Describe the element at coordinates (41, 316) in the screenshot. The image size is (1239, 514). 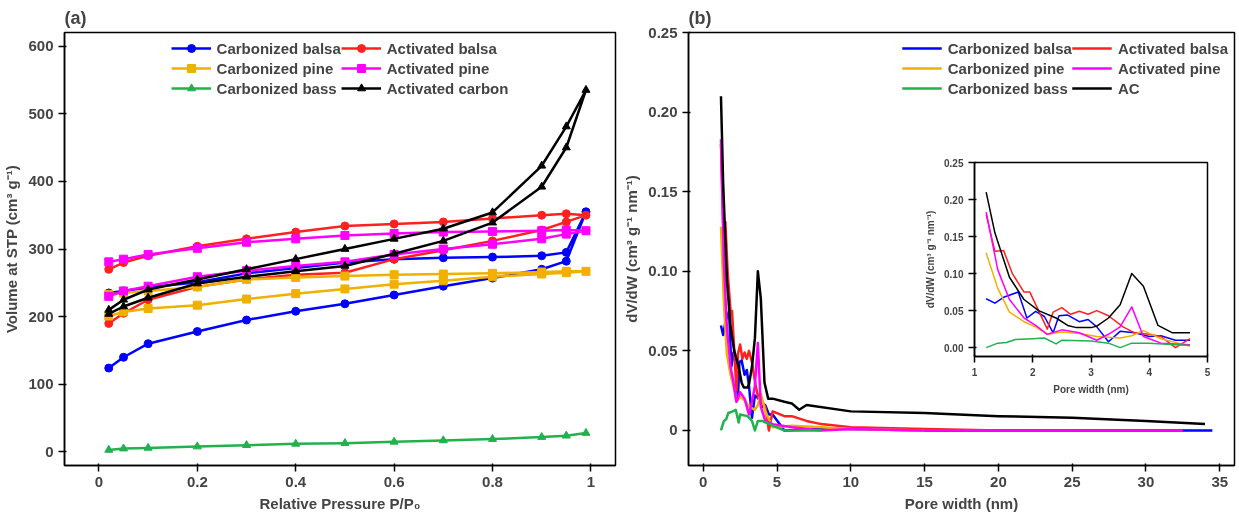
I see `y-tick-label: 200` at that location.